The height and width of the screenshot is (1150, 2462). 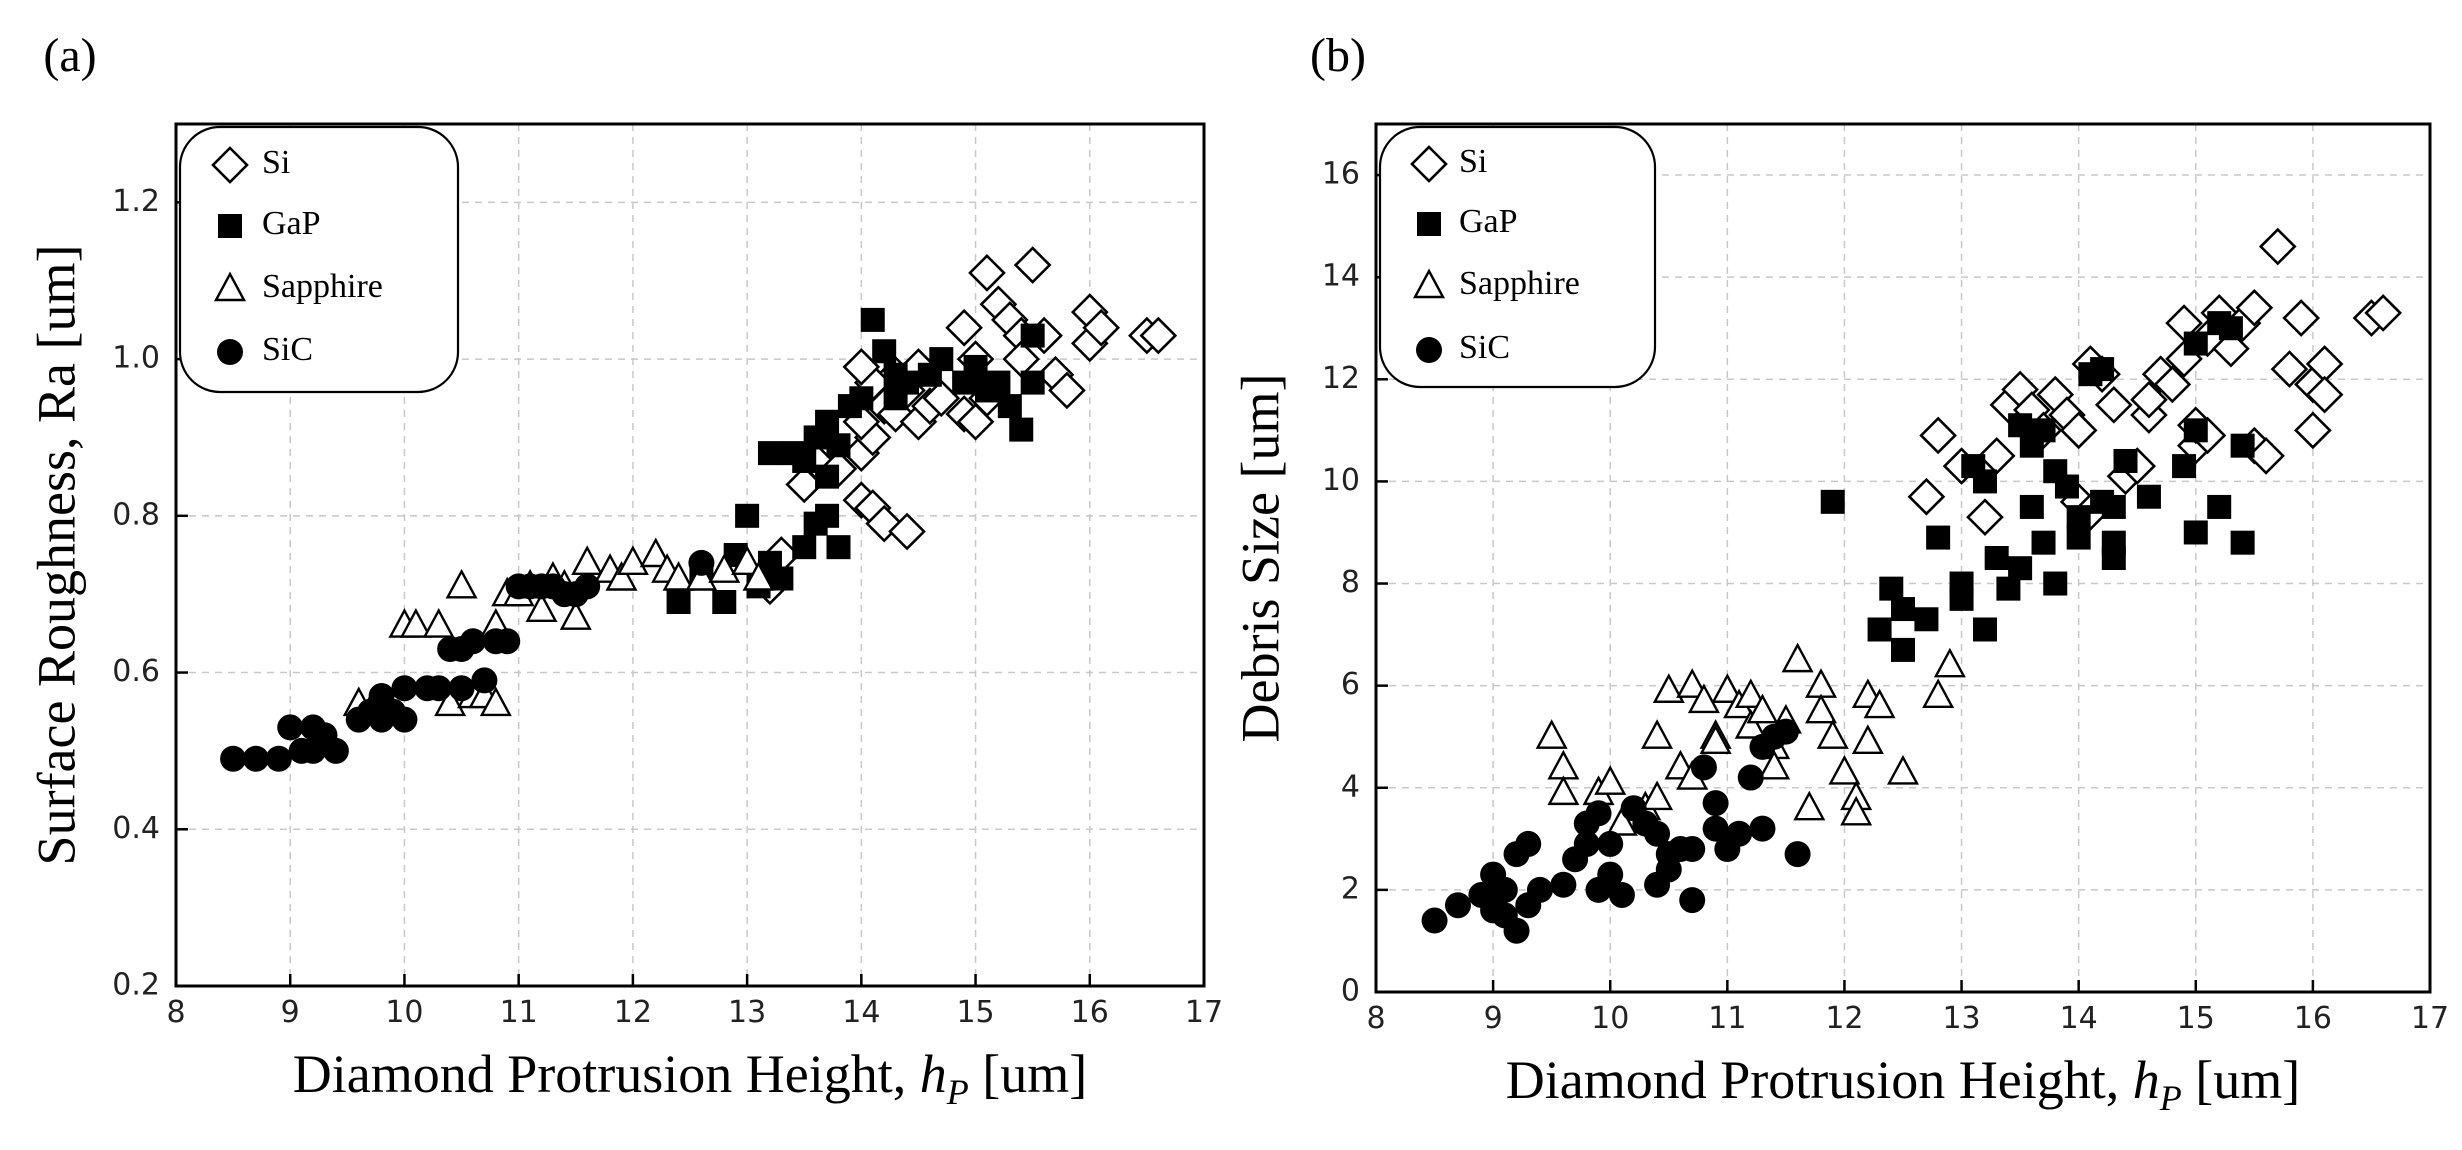 I want to click on panel-a-x-axis-label-var: h, so click(x=933, y=1074).